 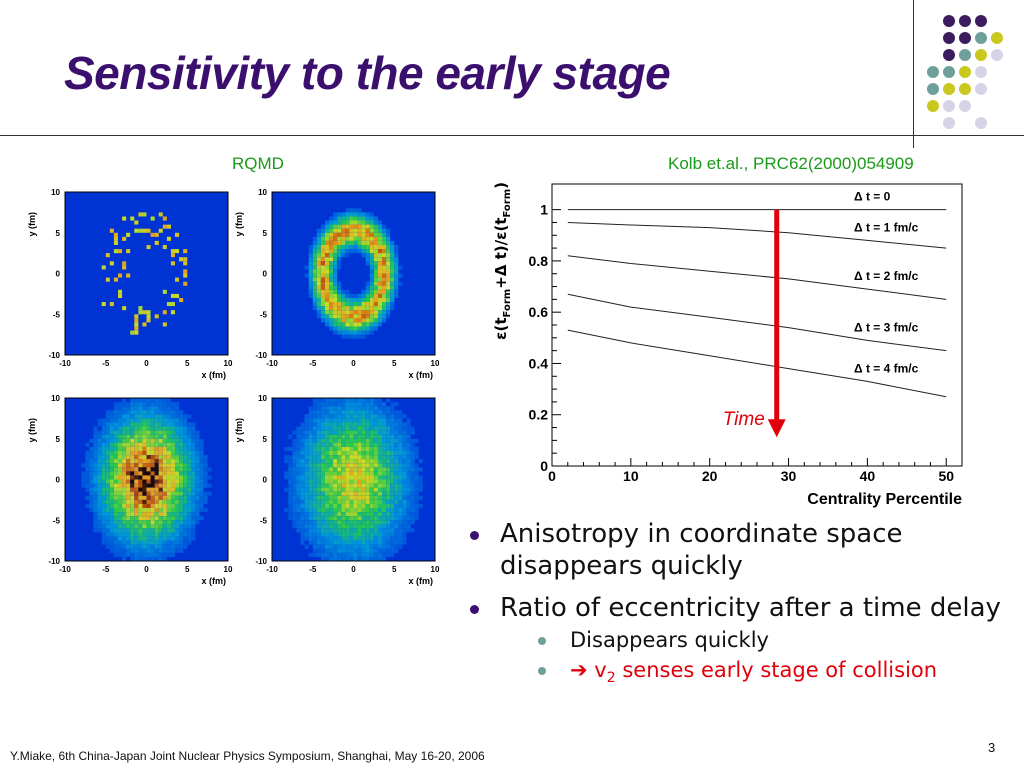 What do you see at coordinates (913, 74) in the screenshot?
I see `corner-divider` at bounding box center [913, 74].